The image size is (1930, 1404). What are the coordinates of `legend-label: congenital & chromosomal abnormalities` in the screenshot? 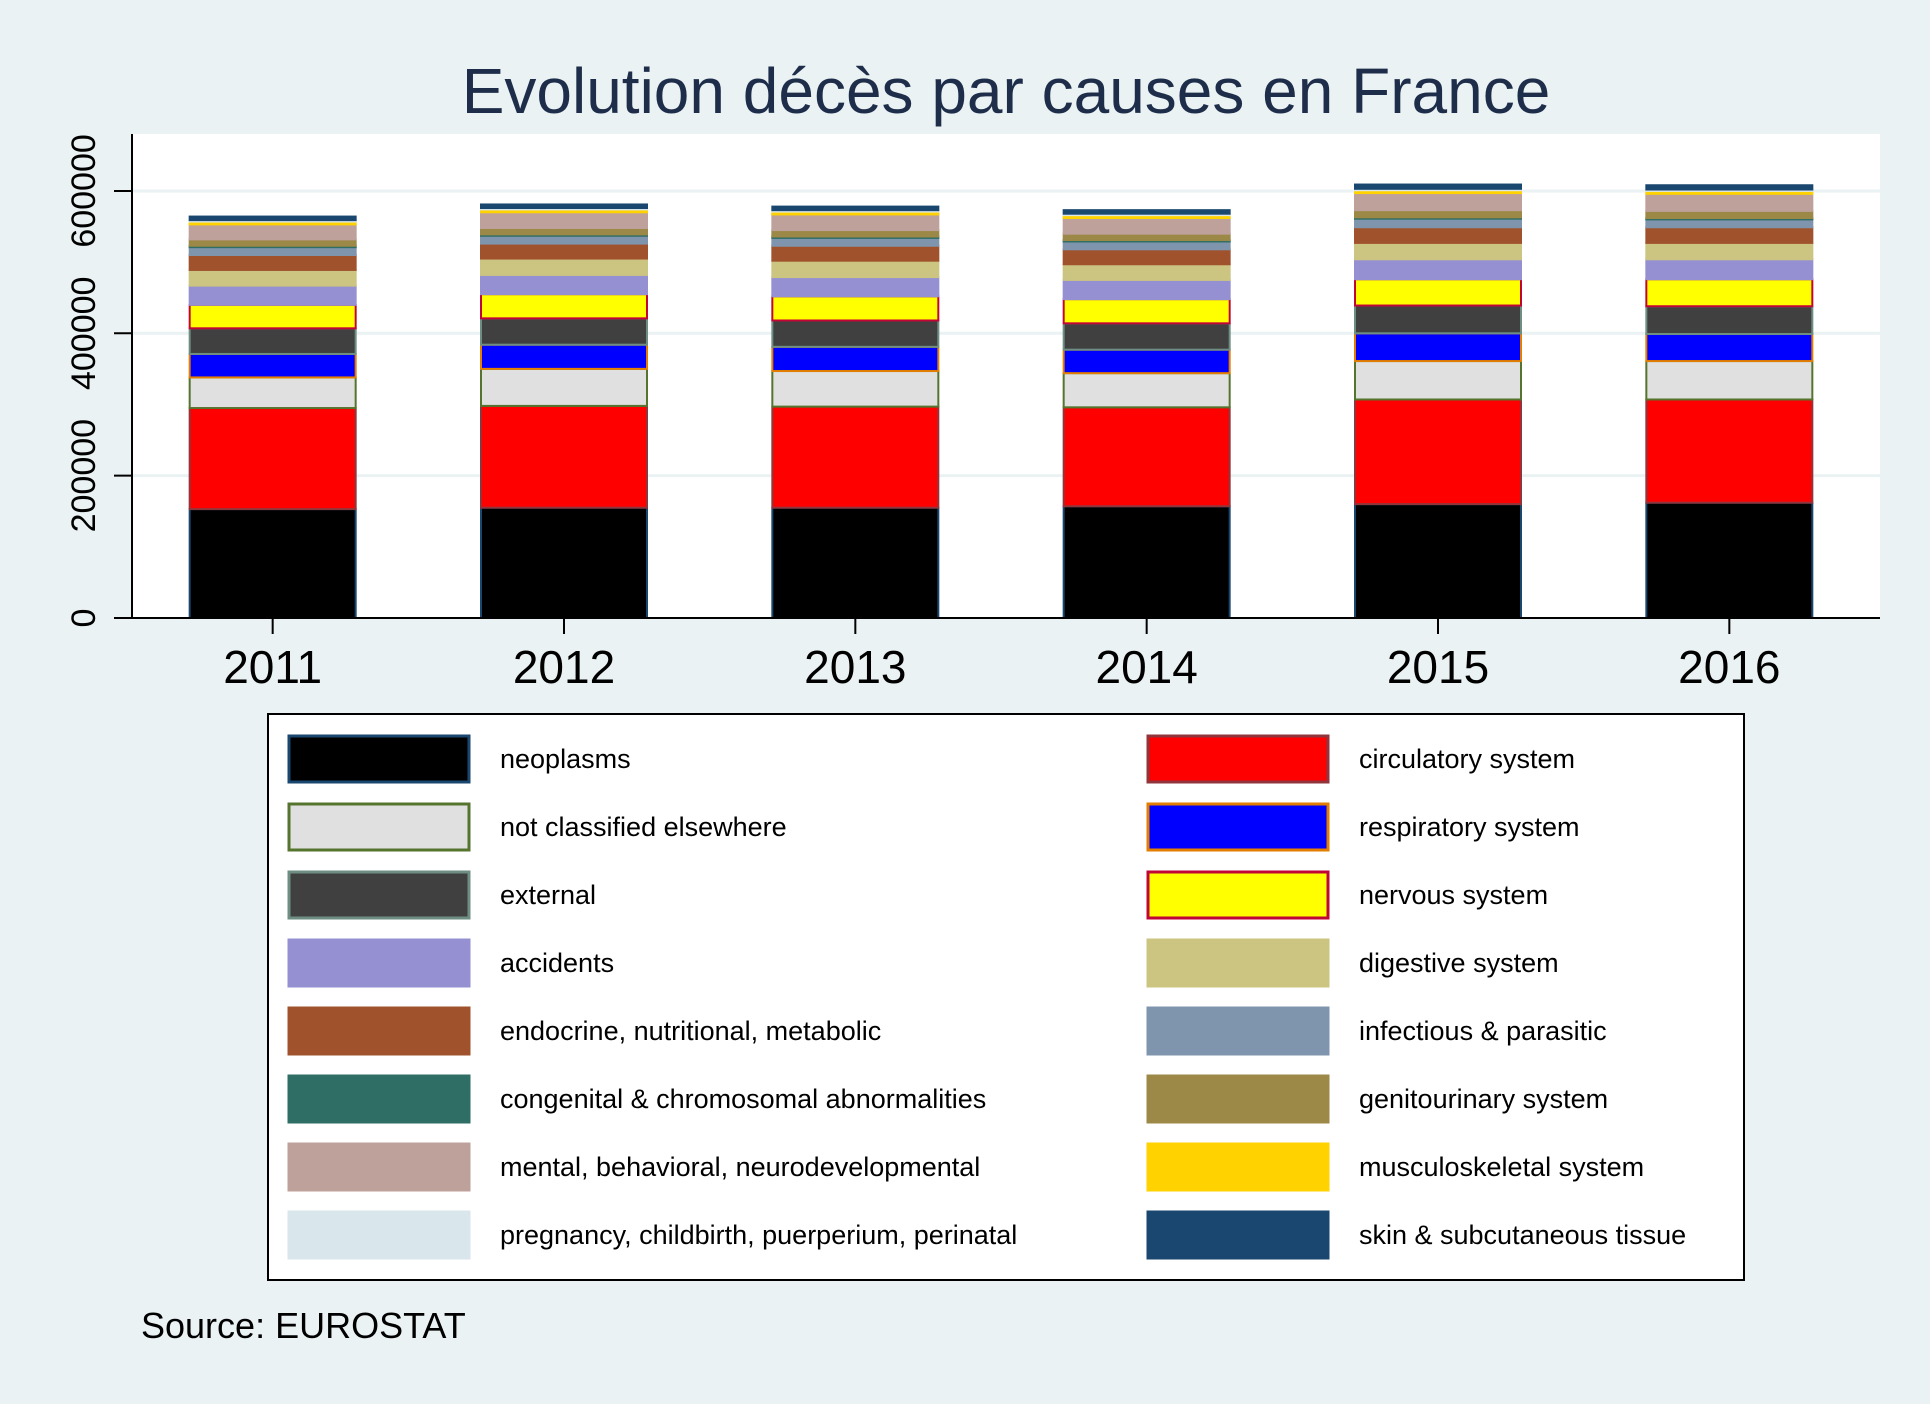 It's located at (743, 1099).